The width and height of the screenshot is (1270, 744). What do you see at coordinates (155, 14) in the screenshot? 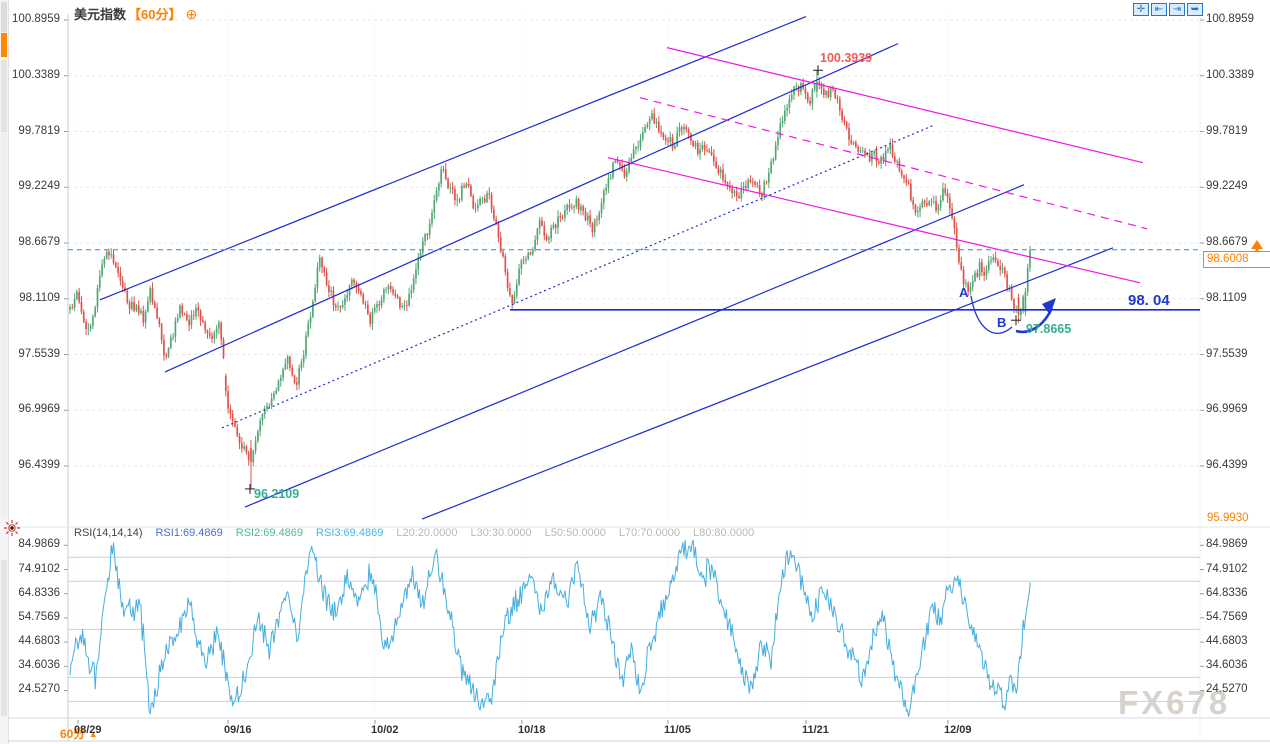
I see `interval-tag: 【60分】` at bounding box center [155, 14].